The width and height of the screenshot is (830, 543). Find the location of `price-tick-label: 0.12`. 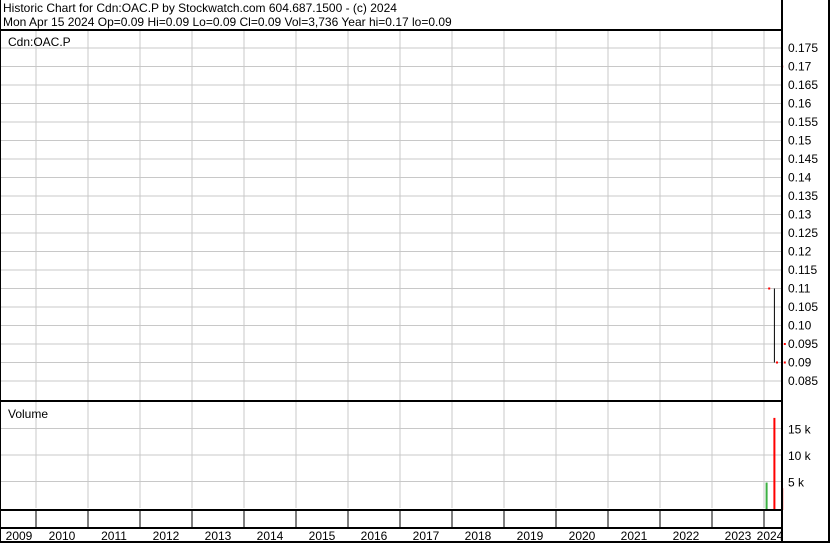

price-tick-label: 0.12 is located at coordinates (800, 252).